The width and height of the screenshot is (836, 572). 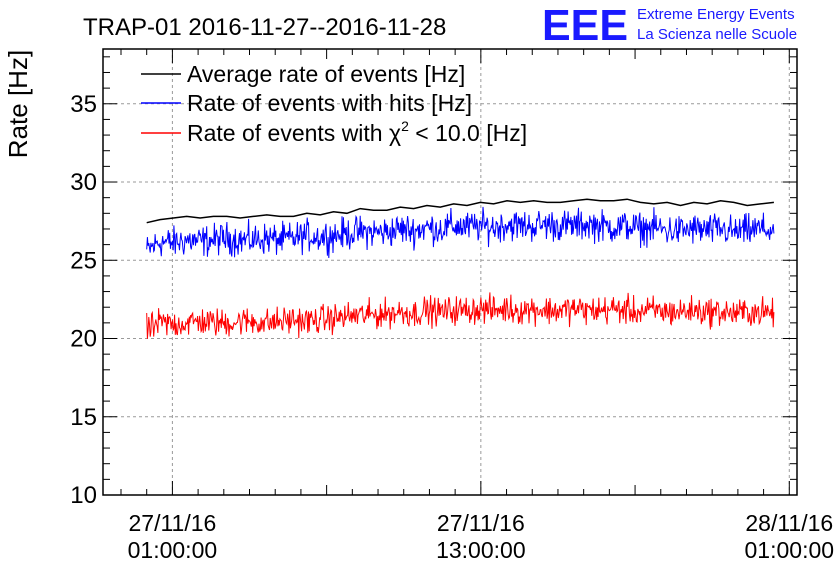 What do you see at coordinates (717, 34) in the screenshot?
I see `eee-logo-line2: La Scienza nelle Scuole` at bounding box center [717, 34].